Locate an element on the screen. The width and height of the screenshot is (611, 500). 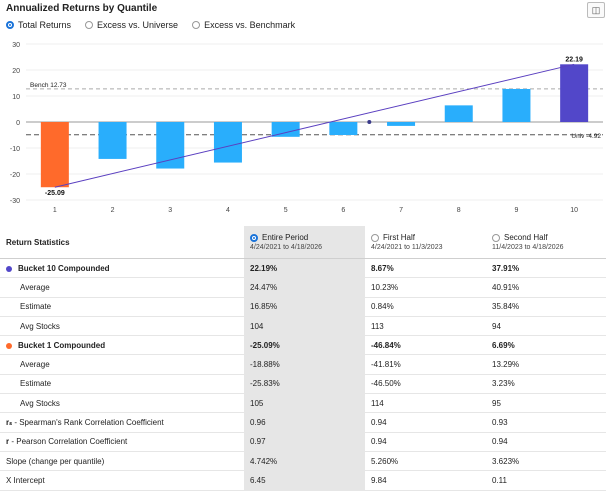
table-cell: 5.260% is located at coordinates (425, 461).